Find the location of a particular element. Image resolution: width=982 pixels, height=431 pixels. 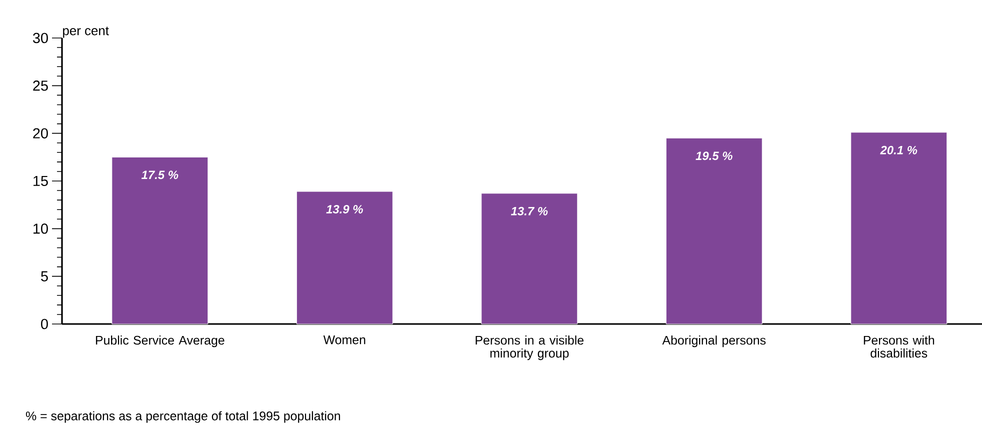

y-tick-label: 10 is located at coordinates (41, 229).